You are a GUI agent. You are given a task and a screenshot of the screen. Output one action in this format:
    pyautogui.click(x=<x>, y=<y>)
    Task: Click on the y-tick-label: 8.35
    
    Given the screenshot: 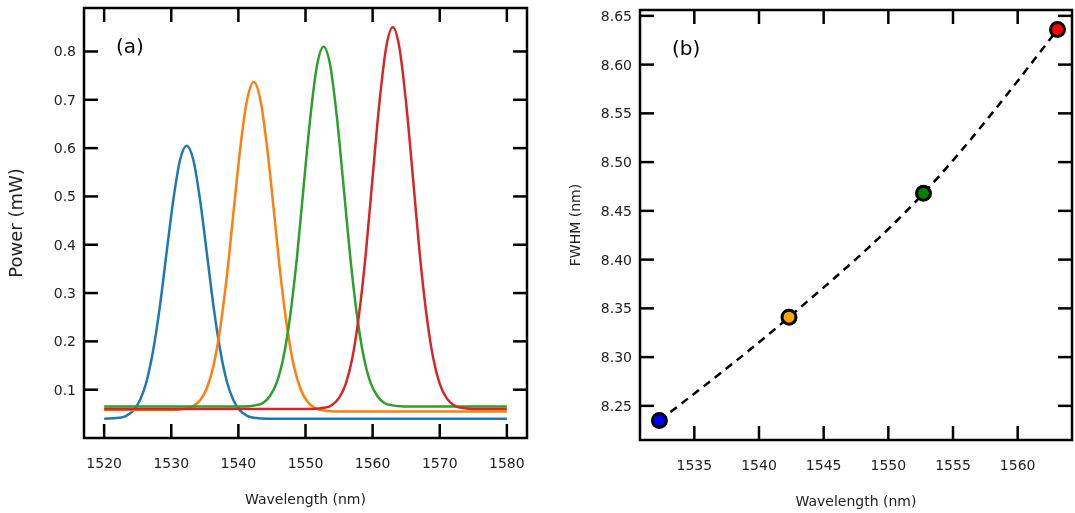 What is the action you would take?
    pyautogui.click(x=616, y=308)
    